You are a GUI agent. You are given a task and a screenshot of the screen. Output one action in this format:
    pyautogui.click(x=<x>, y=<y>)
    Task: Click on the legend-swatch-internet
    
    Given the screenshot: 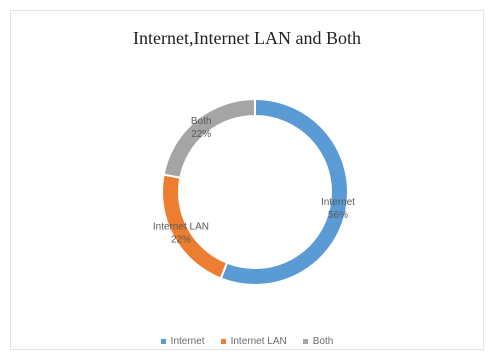 What is the action you would take?
    pyautogui.click(x=163, y=341)
    